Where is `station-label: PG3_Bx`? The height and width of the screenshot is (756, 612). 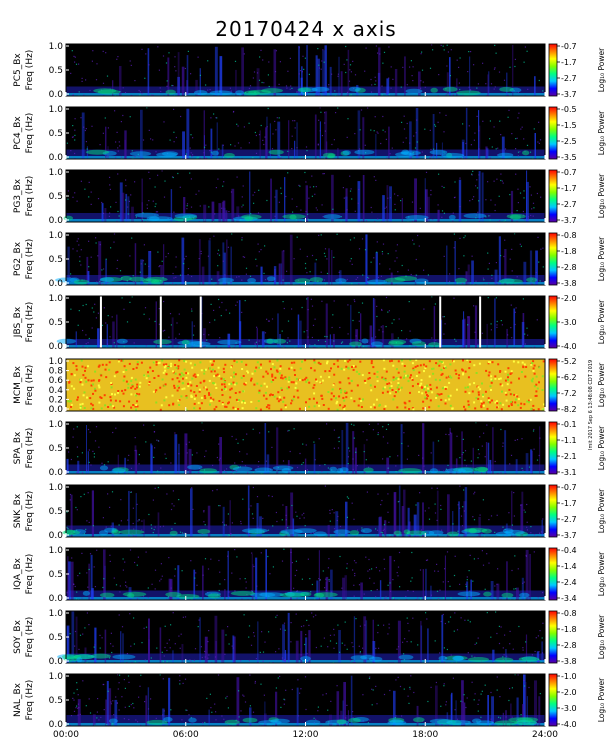 station-label: PG3_Bx is located at coordinates (18, 195).